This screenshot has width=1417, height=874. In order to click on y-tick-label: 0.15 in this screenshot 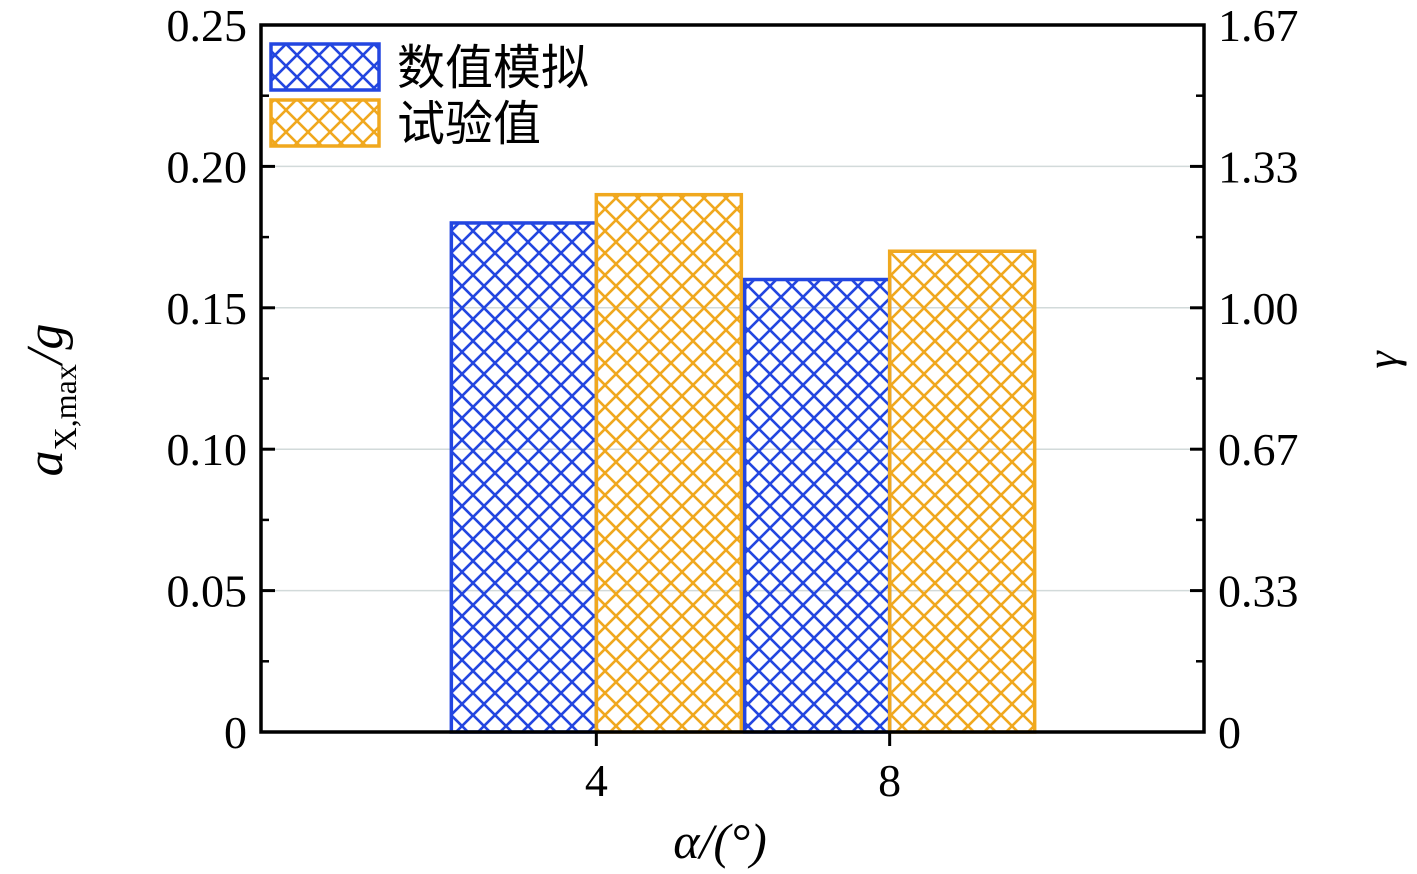, I will do `click(207, 308)`.